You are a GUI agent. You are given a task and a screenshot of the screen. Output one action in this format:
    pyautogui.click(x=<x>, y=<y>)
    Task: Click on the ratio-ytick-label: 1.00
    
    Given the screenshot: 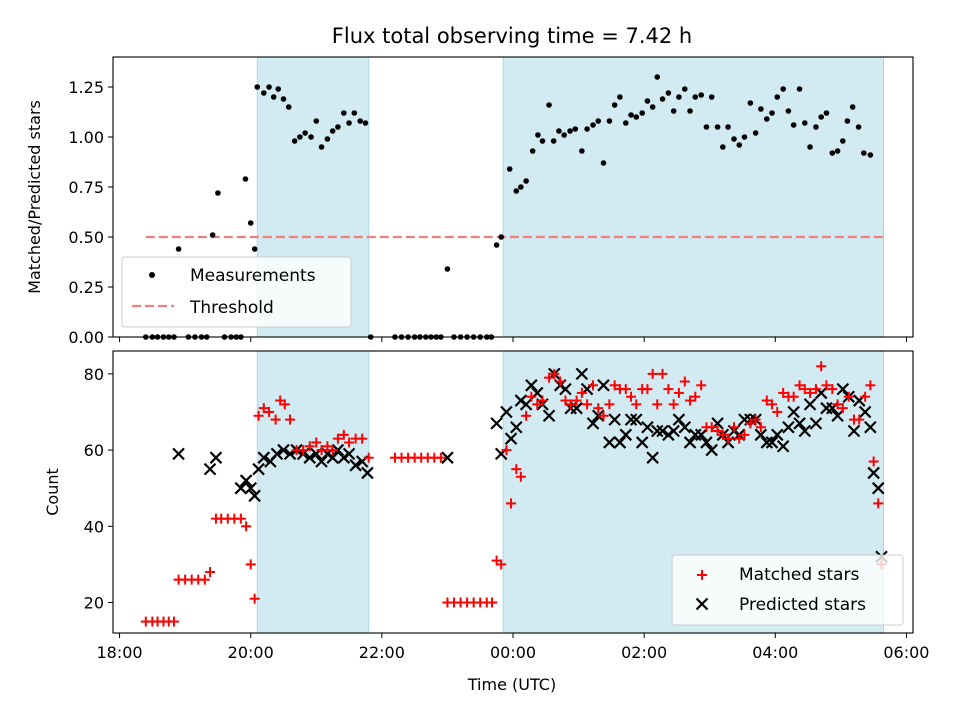 What is the action you would take?
    pyautogui.click(x=86, y=137)
    